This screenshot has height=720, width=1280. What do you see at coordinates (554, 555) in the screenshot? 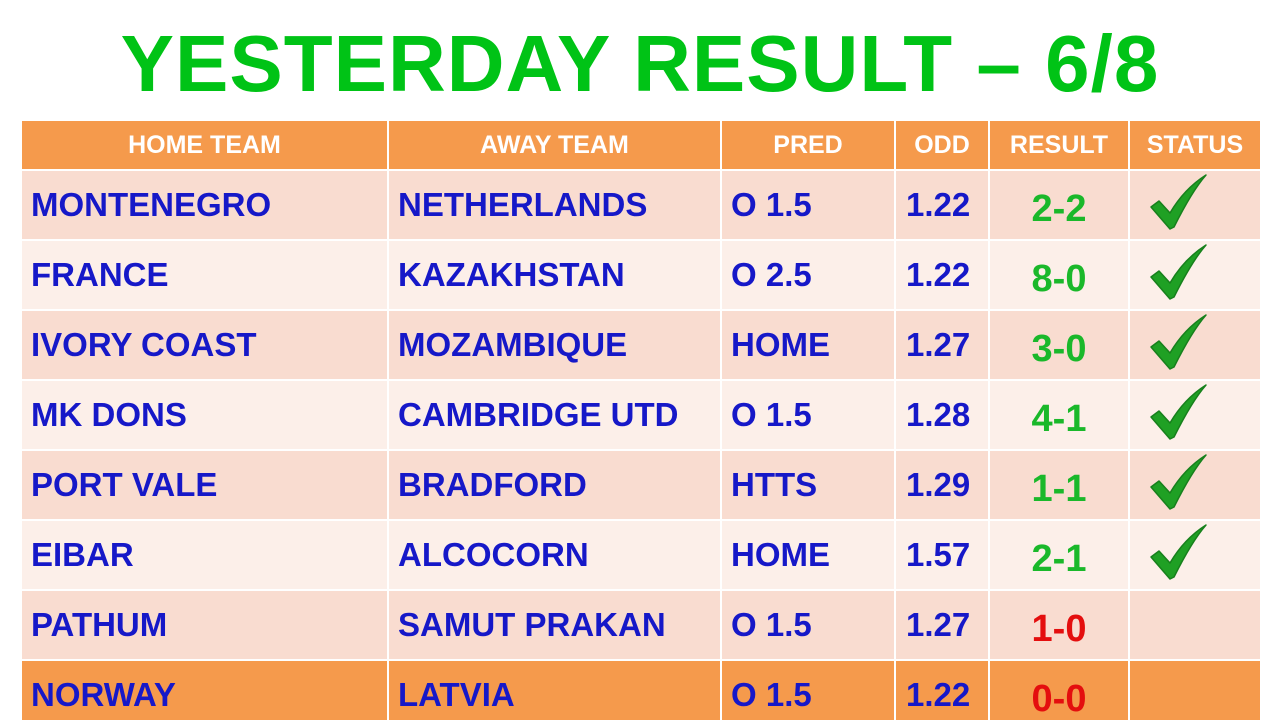
I see `away-team-cell: ALCOCORN` at bounding box center [554, 555].